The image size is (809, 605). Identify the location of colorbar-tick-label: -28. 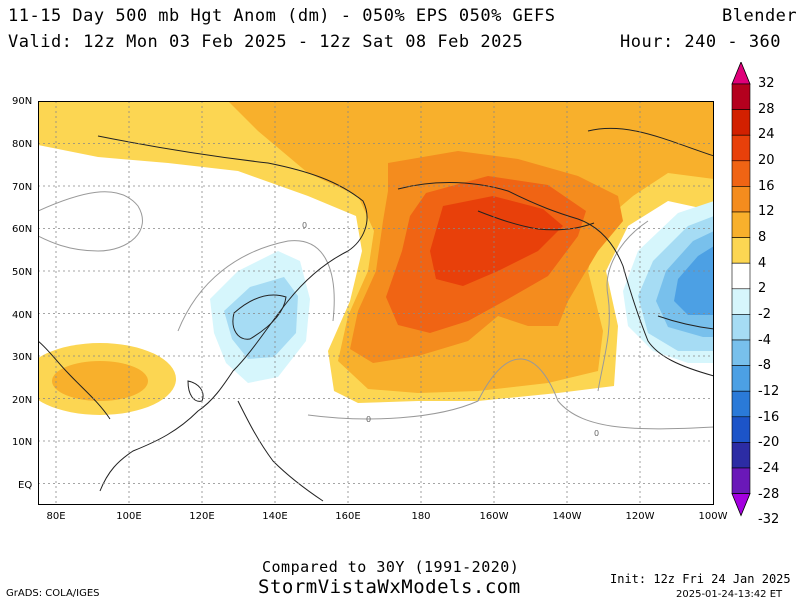
(769, 494).